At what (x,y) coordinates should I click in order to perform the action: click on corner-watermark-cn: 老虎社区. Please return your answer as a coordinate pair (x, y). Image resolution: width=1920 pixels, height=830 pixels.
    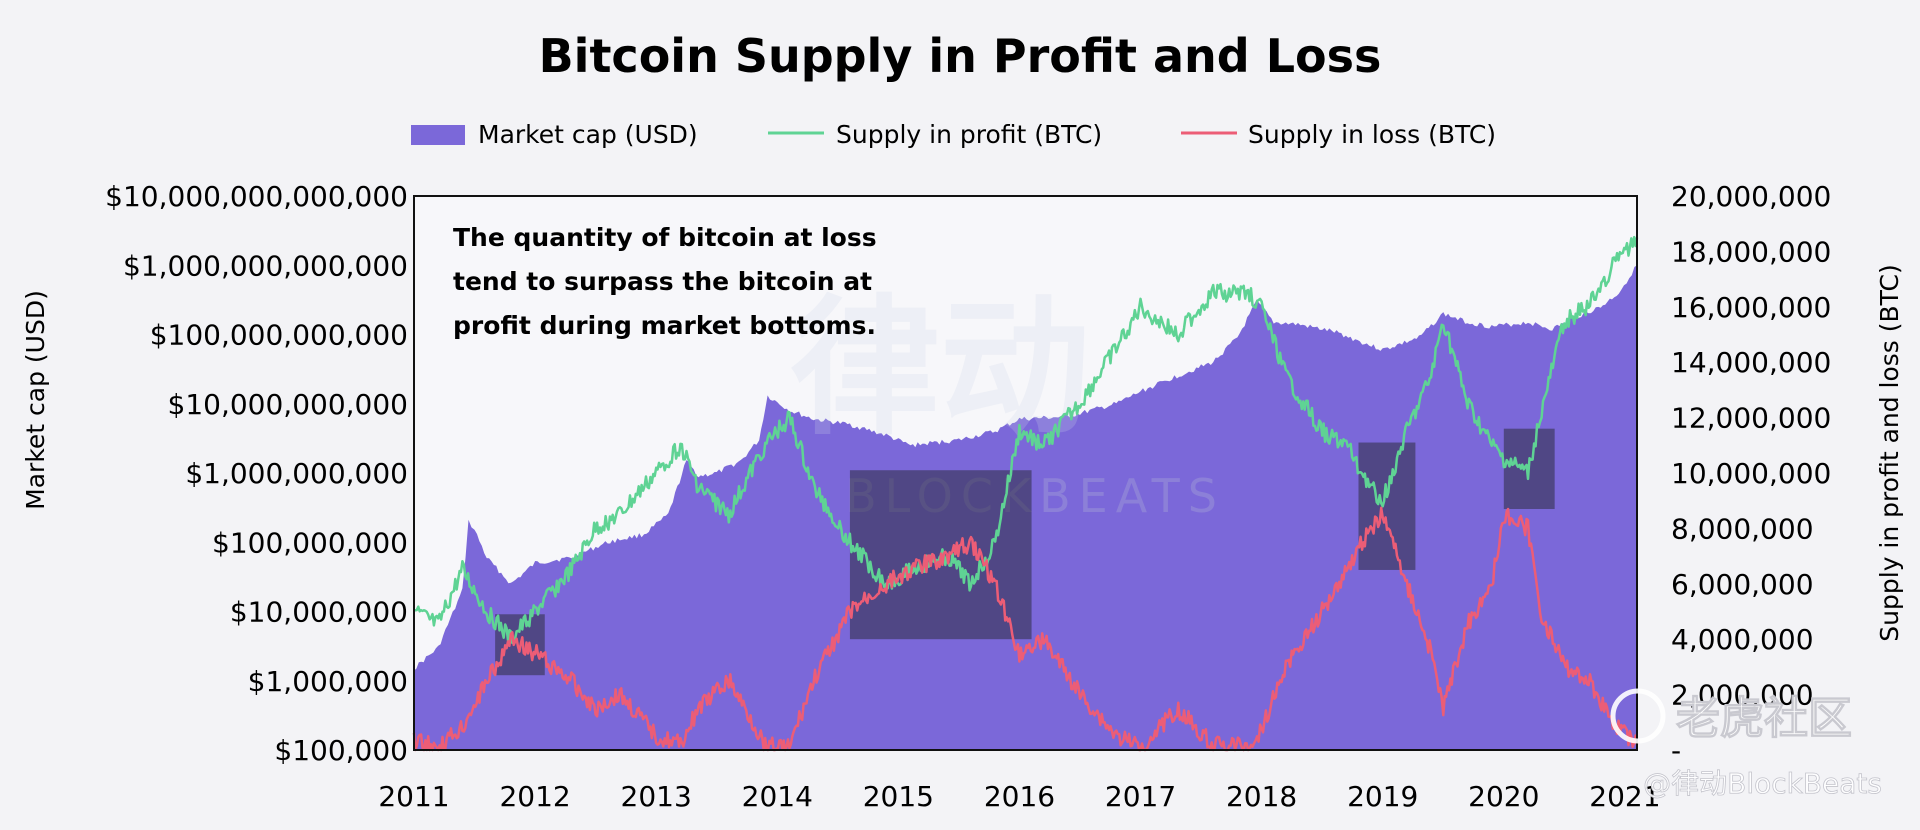
    Looking at the image, I should click on (1764, 718).